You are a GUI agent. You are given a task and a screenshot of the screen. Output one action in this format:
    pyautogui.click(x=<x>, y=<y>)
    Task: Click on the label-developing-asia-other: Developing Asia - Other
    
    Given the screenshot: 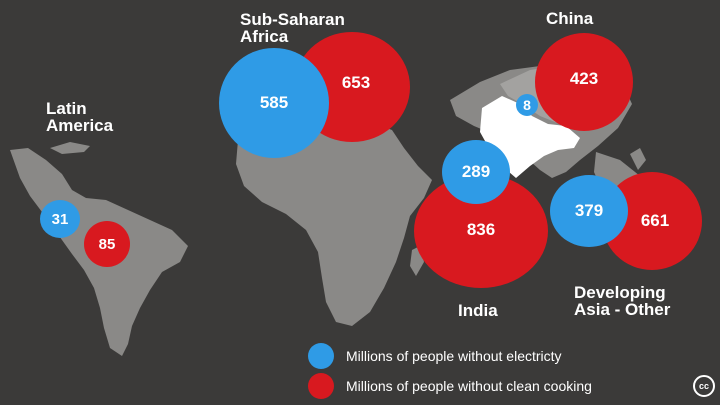 What is the action you would take?
    pyautogui.click(x=622, y=301)
    